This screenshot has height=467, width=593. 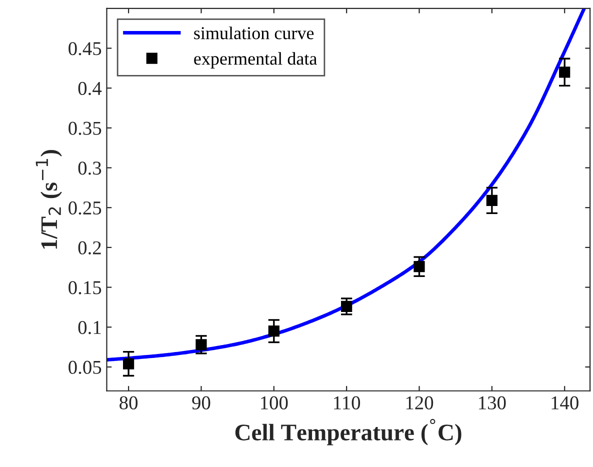 I want to click on y-tick-label: 0.4, so click(x=90, y=89).